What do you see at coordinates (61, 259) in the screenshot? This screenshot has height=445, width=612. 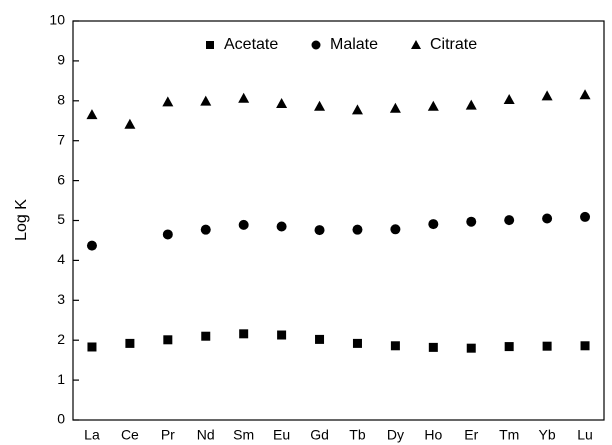 I see `y-tick-label: 4` at bounding box center [61, 259].